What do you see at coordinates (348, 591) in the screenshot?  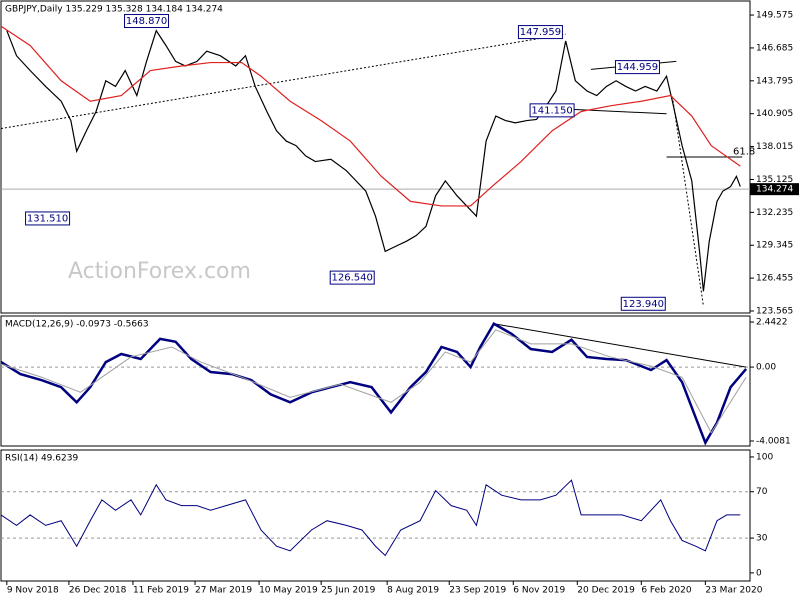 I see `x-tick-label: 25 Jun 2019` at bounding box center [348, 591].